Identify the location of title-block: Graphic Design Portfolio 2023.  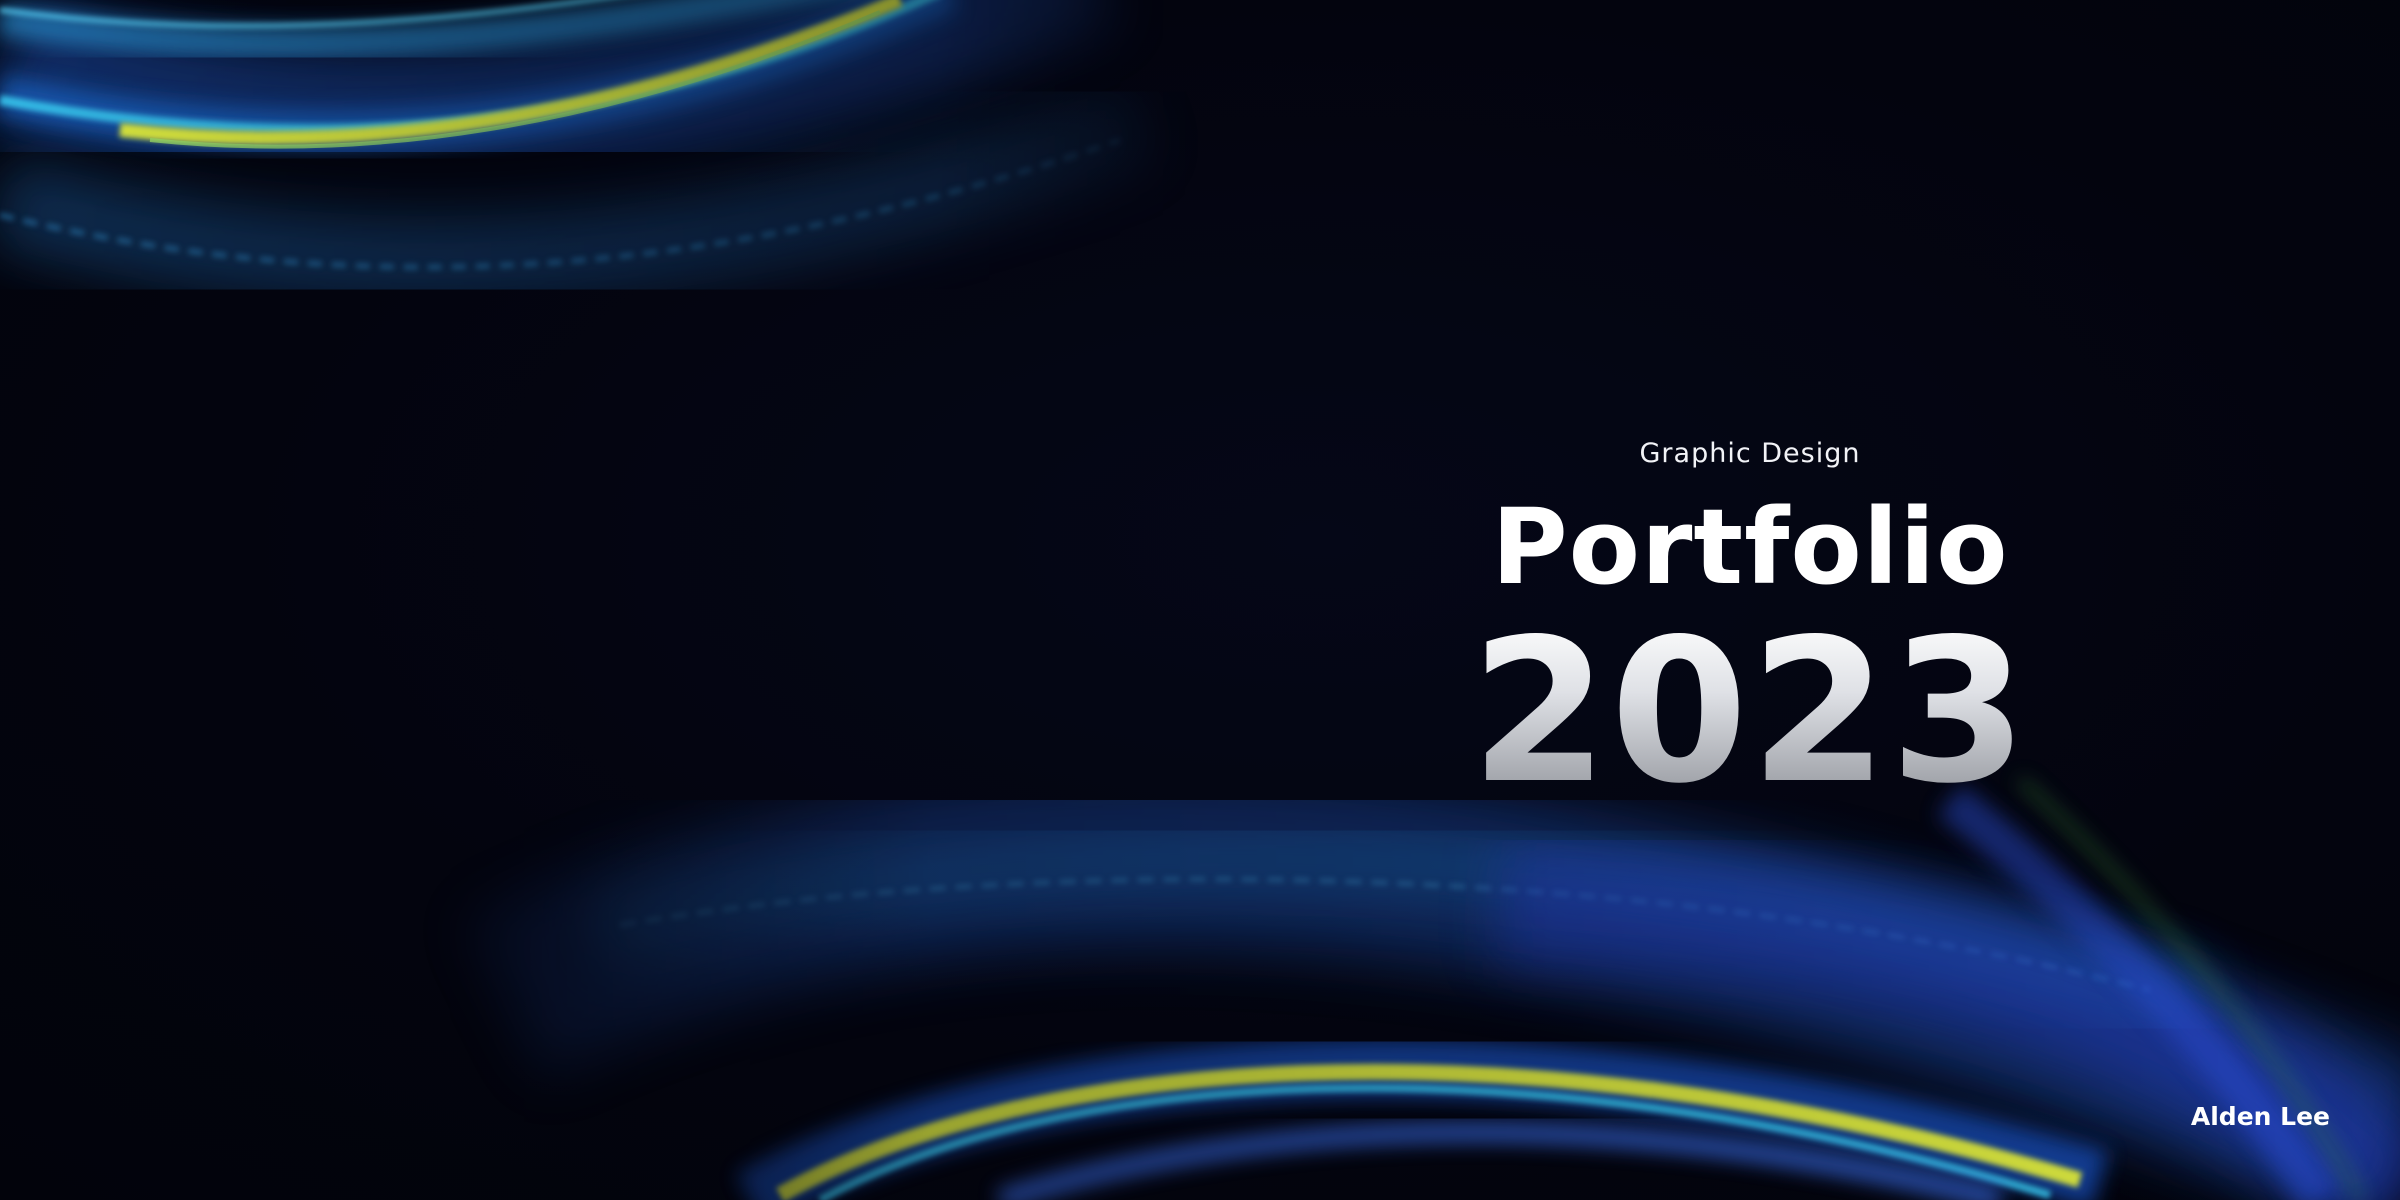
(1750, 625).